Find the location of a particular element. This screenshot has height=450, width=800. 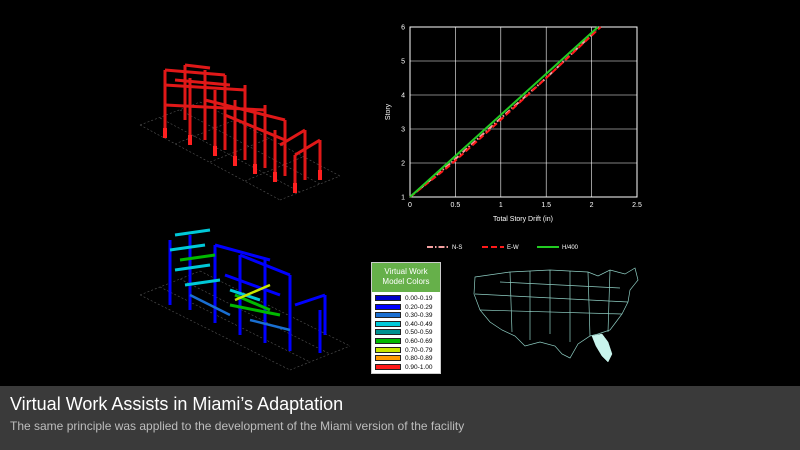

legend-row: 0.30-0.39 is located at coordinates (407, 315).